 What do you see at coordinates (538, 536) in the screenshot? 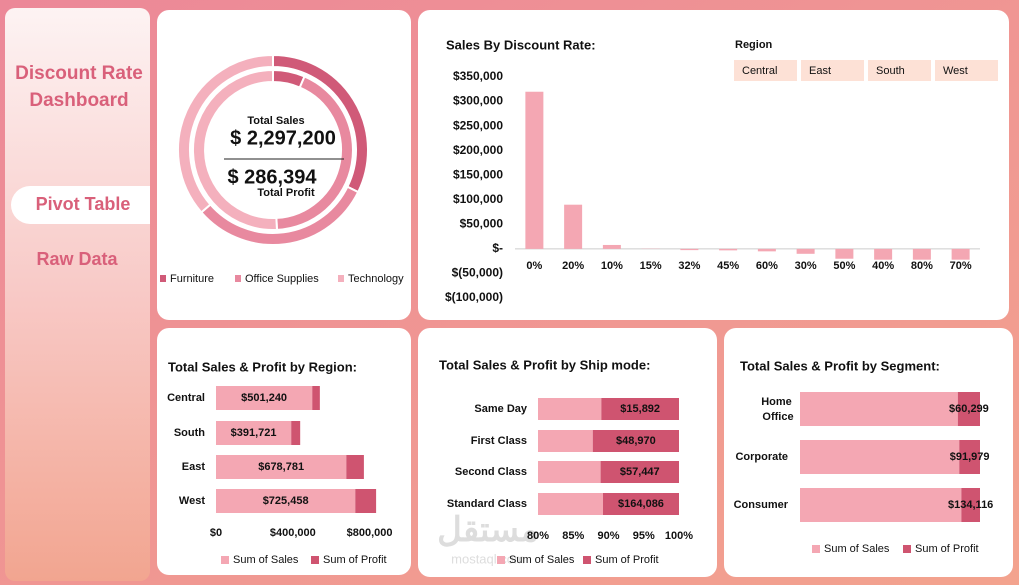
I see `x-tick-label: 80%` at bounding box center [538, 536].